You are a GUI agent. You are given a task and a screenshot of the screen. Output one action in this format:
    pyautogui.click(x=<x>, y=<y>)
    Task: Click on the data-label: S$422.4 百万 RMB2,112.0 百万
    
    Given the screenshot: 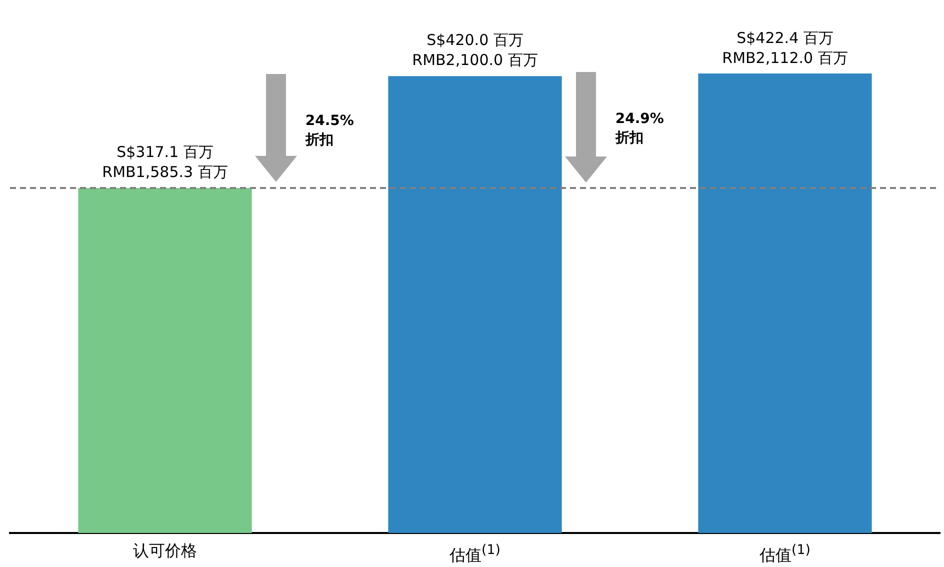 What is the action you would take?
    pyautogui.click(x=785, y=48)
    